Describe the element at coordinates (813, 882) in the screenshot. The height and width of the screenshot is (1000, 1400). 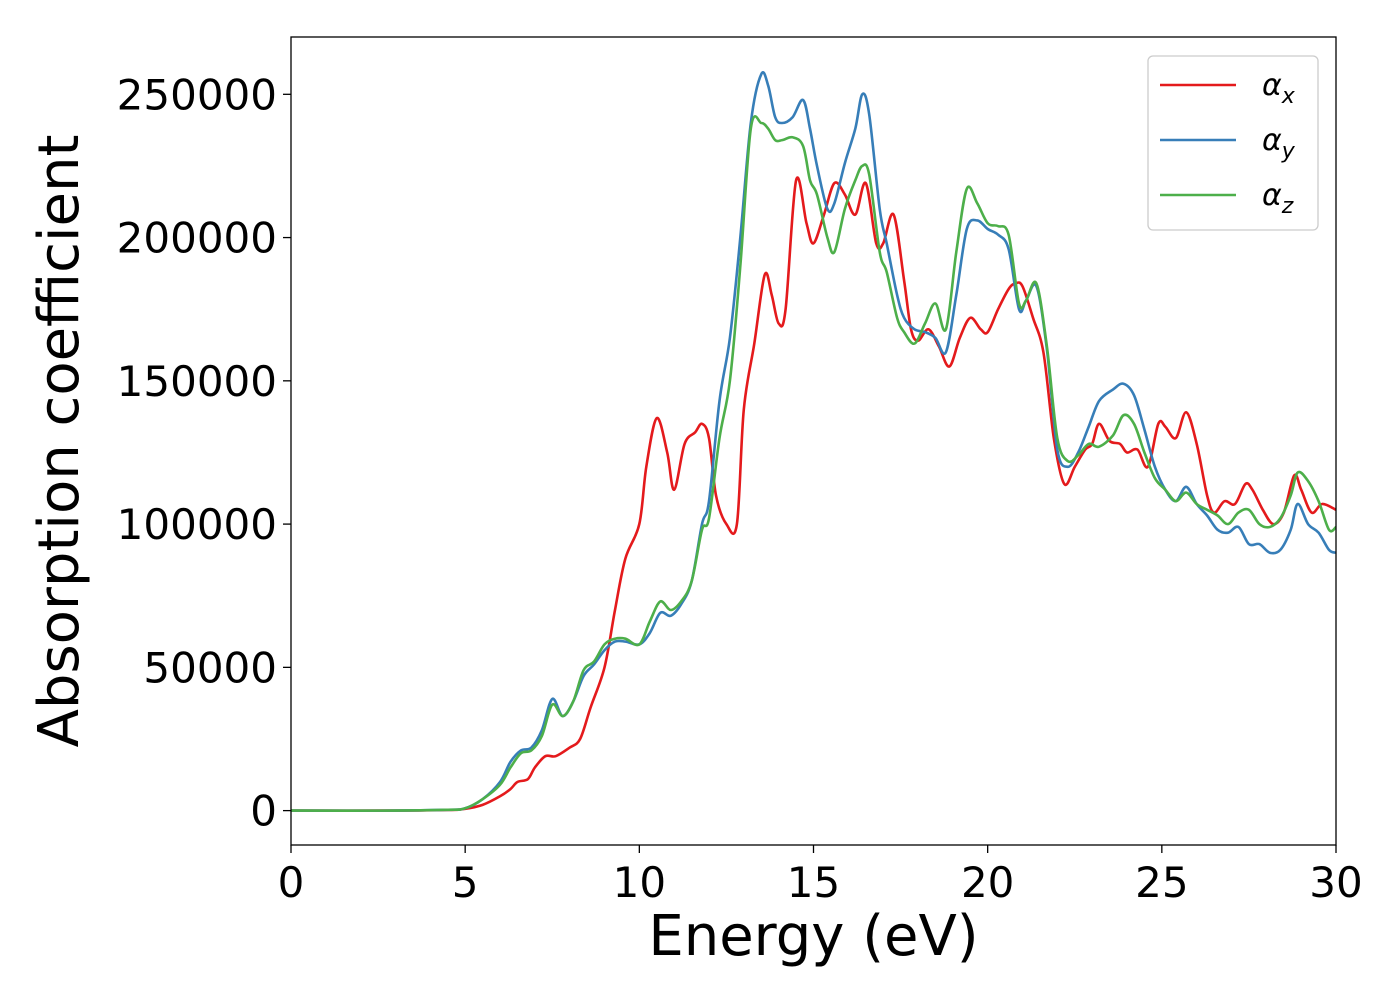
I see `x-tick-label: 15` at that location.